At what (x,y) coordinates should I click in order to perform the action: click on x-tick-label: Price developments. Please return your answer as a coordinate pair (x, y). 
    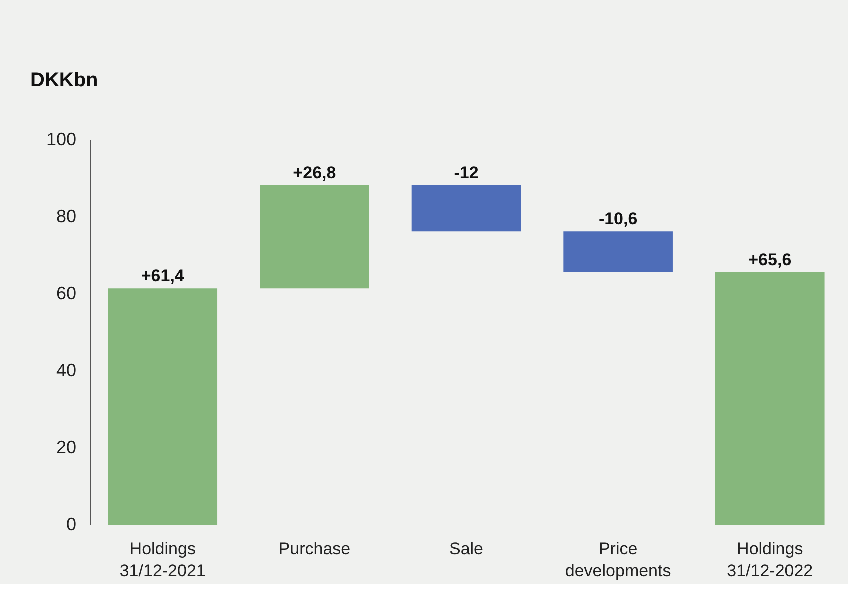
    Looking at the image, I should click on (618, 560).